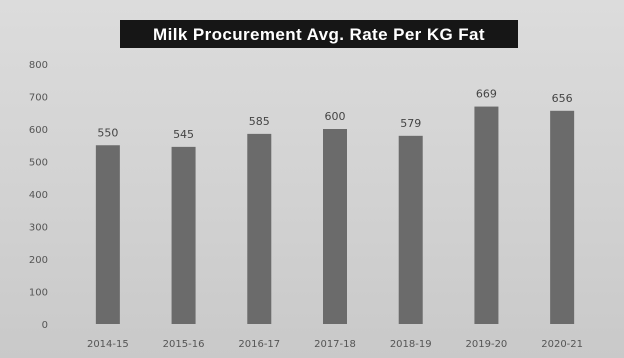 The height and width of the screenshot is (358, 624). I want to click on y-tick-label-4: 400, so click(38, 195).